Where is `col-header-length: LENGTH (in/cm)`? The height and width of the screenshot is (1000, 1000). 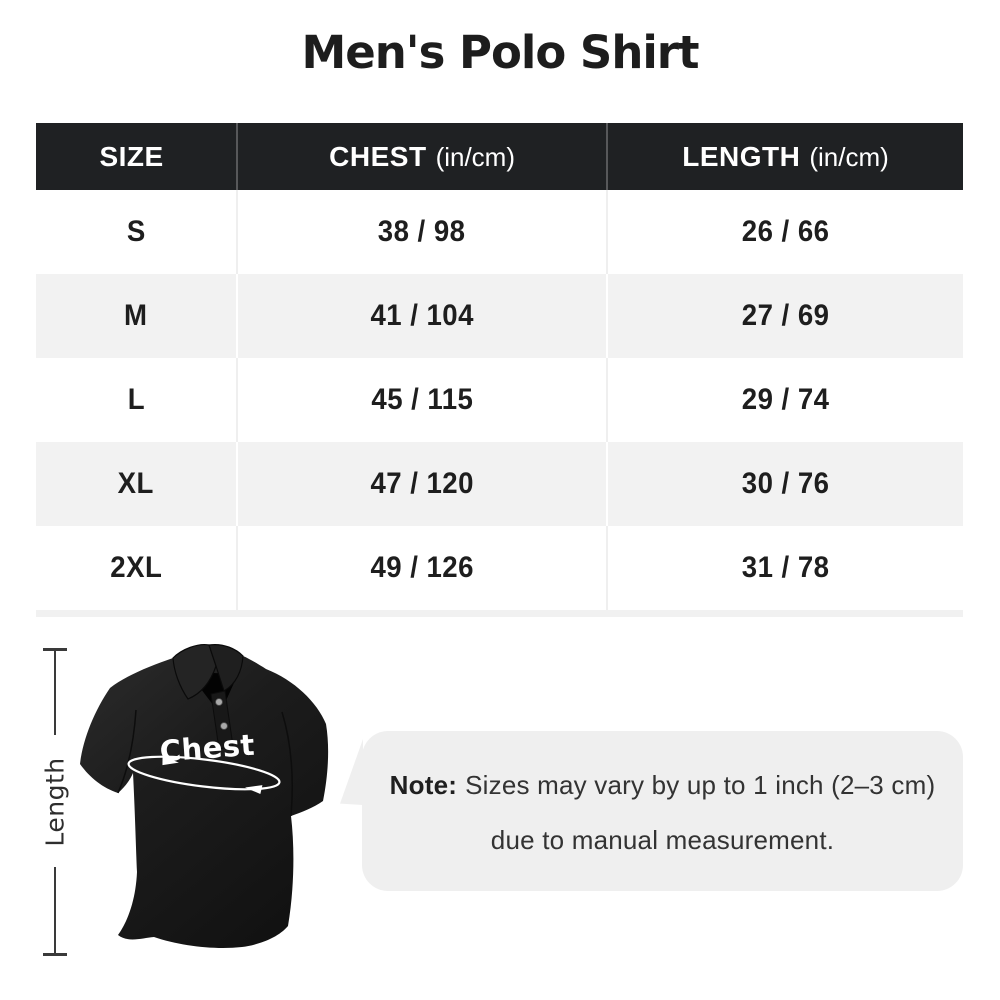 col-header-length: LENGTH (in/cm) is located at coordinates (785, 156).